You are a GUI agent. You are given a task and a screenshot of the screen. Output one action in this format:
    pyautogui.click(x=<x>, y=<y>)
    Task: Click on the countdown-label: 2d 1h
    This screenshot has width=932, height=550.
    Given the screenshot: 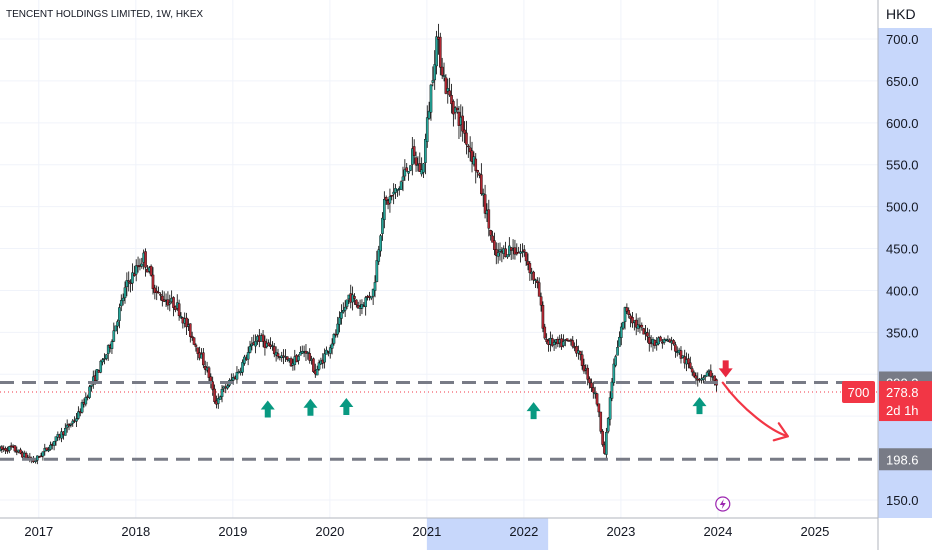 What is the action you would take?
    pyautogui.click(x=902, y=410)
    